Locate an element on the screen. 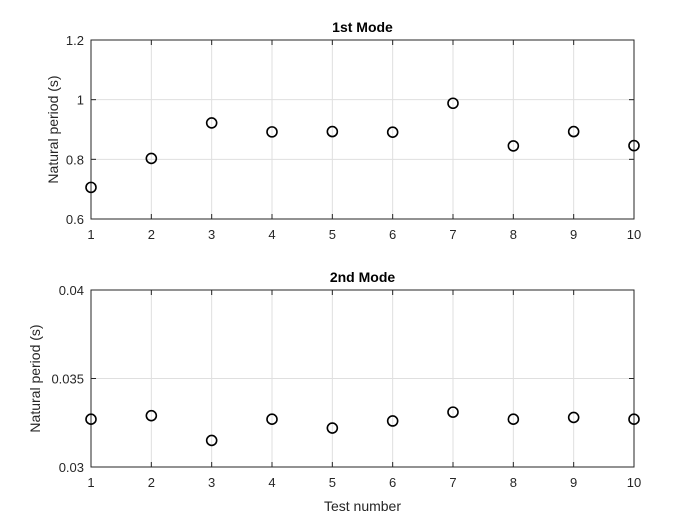 The height and width of the screenshot is (526, 700). y-tick-label: 0.03 is located at coordinates (71, 467).